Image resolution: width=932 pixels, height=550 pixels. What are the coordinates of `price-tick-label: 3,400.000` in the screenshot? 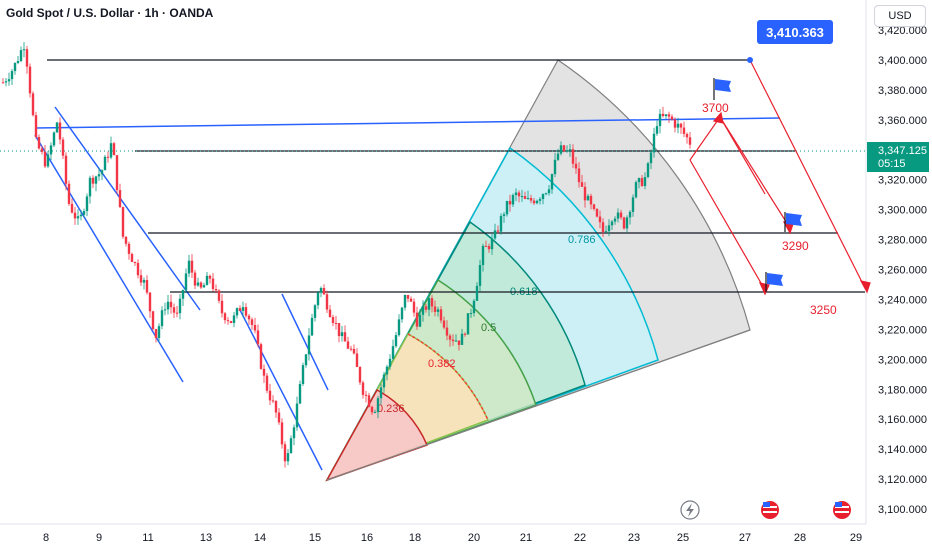 It's located at (902, 61).